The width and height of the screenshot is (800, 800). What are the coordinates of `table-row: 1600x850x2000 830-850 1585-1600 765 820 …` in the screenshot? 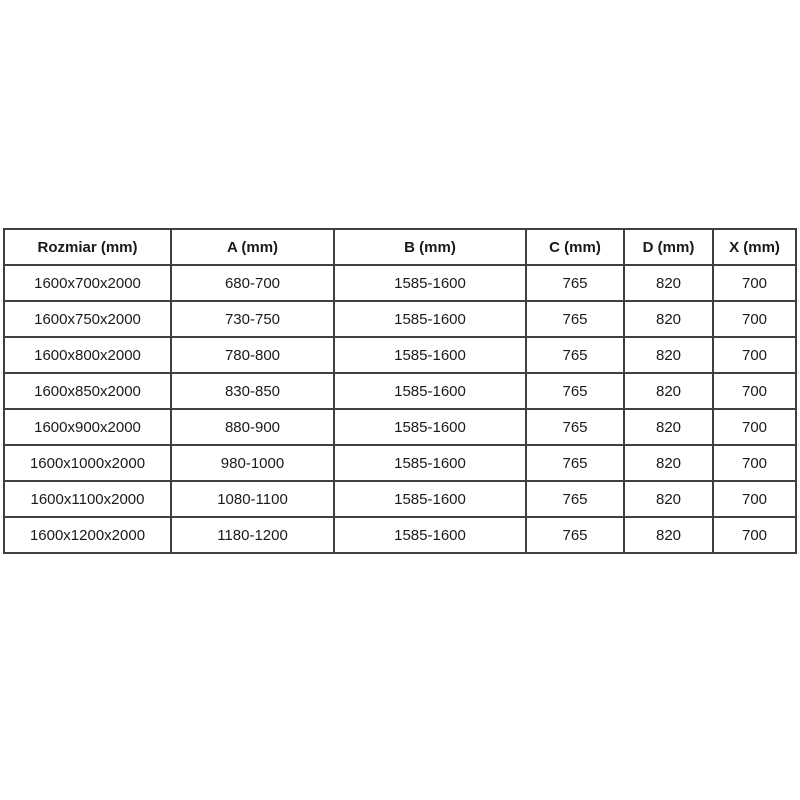 It's located at (400, 391).